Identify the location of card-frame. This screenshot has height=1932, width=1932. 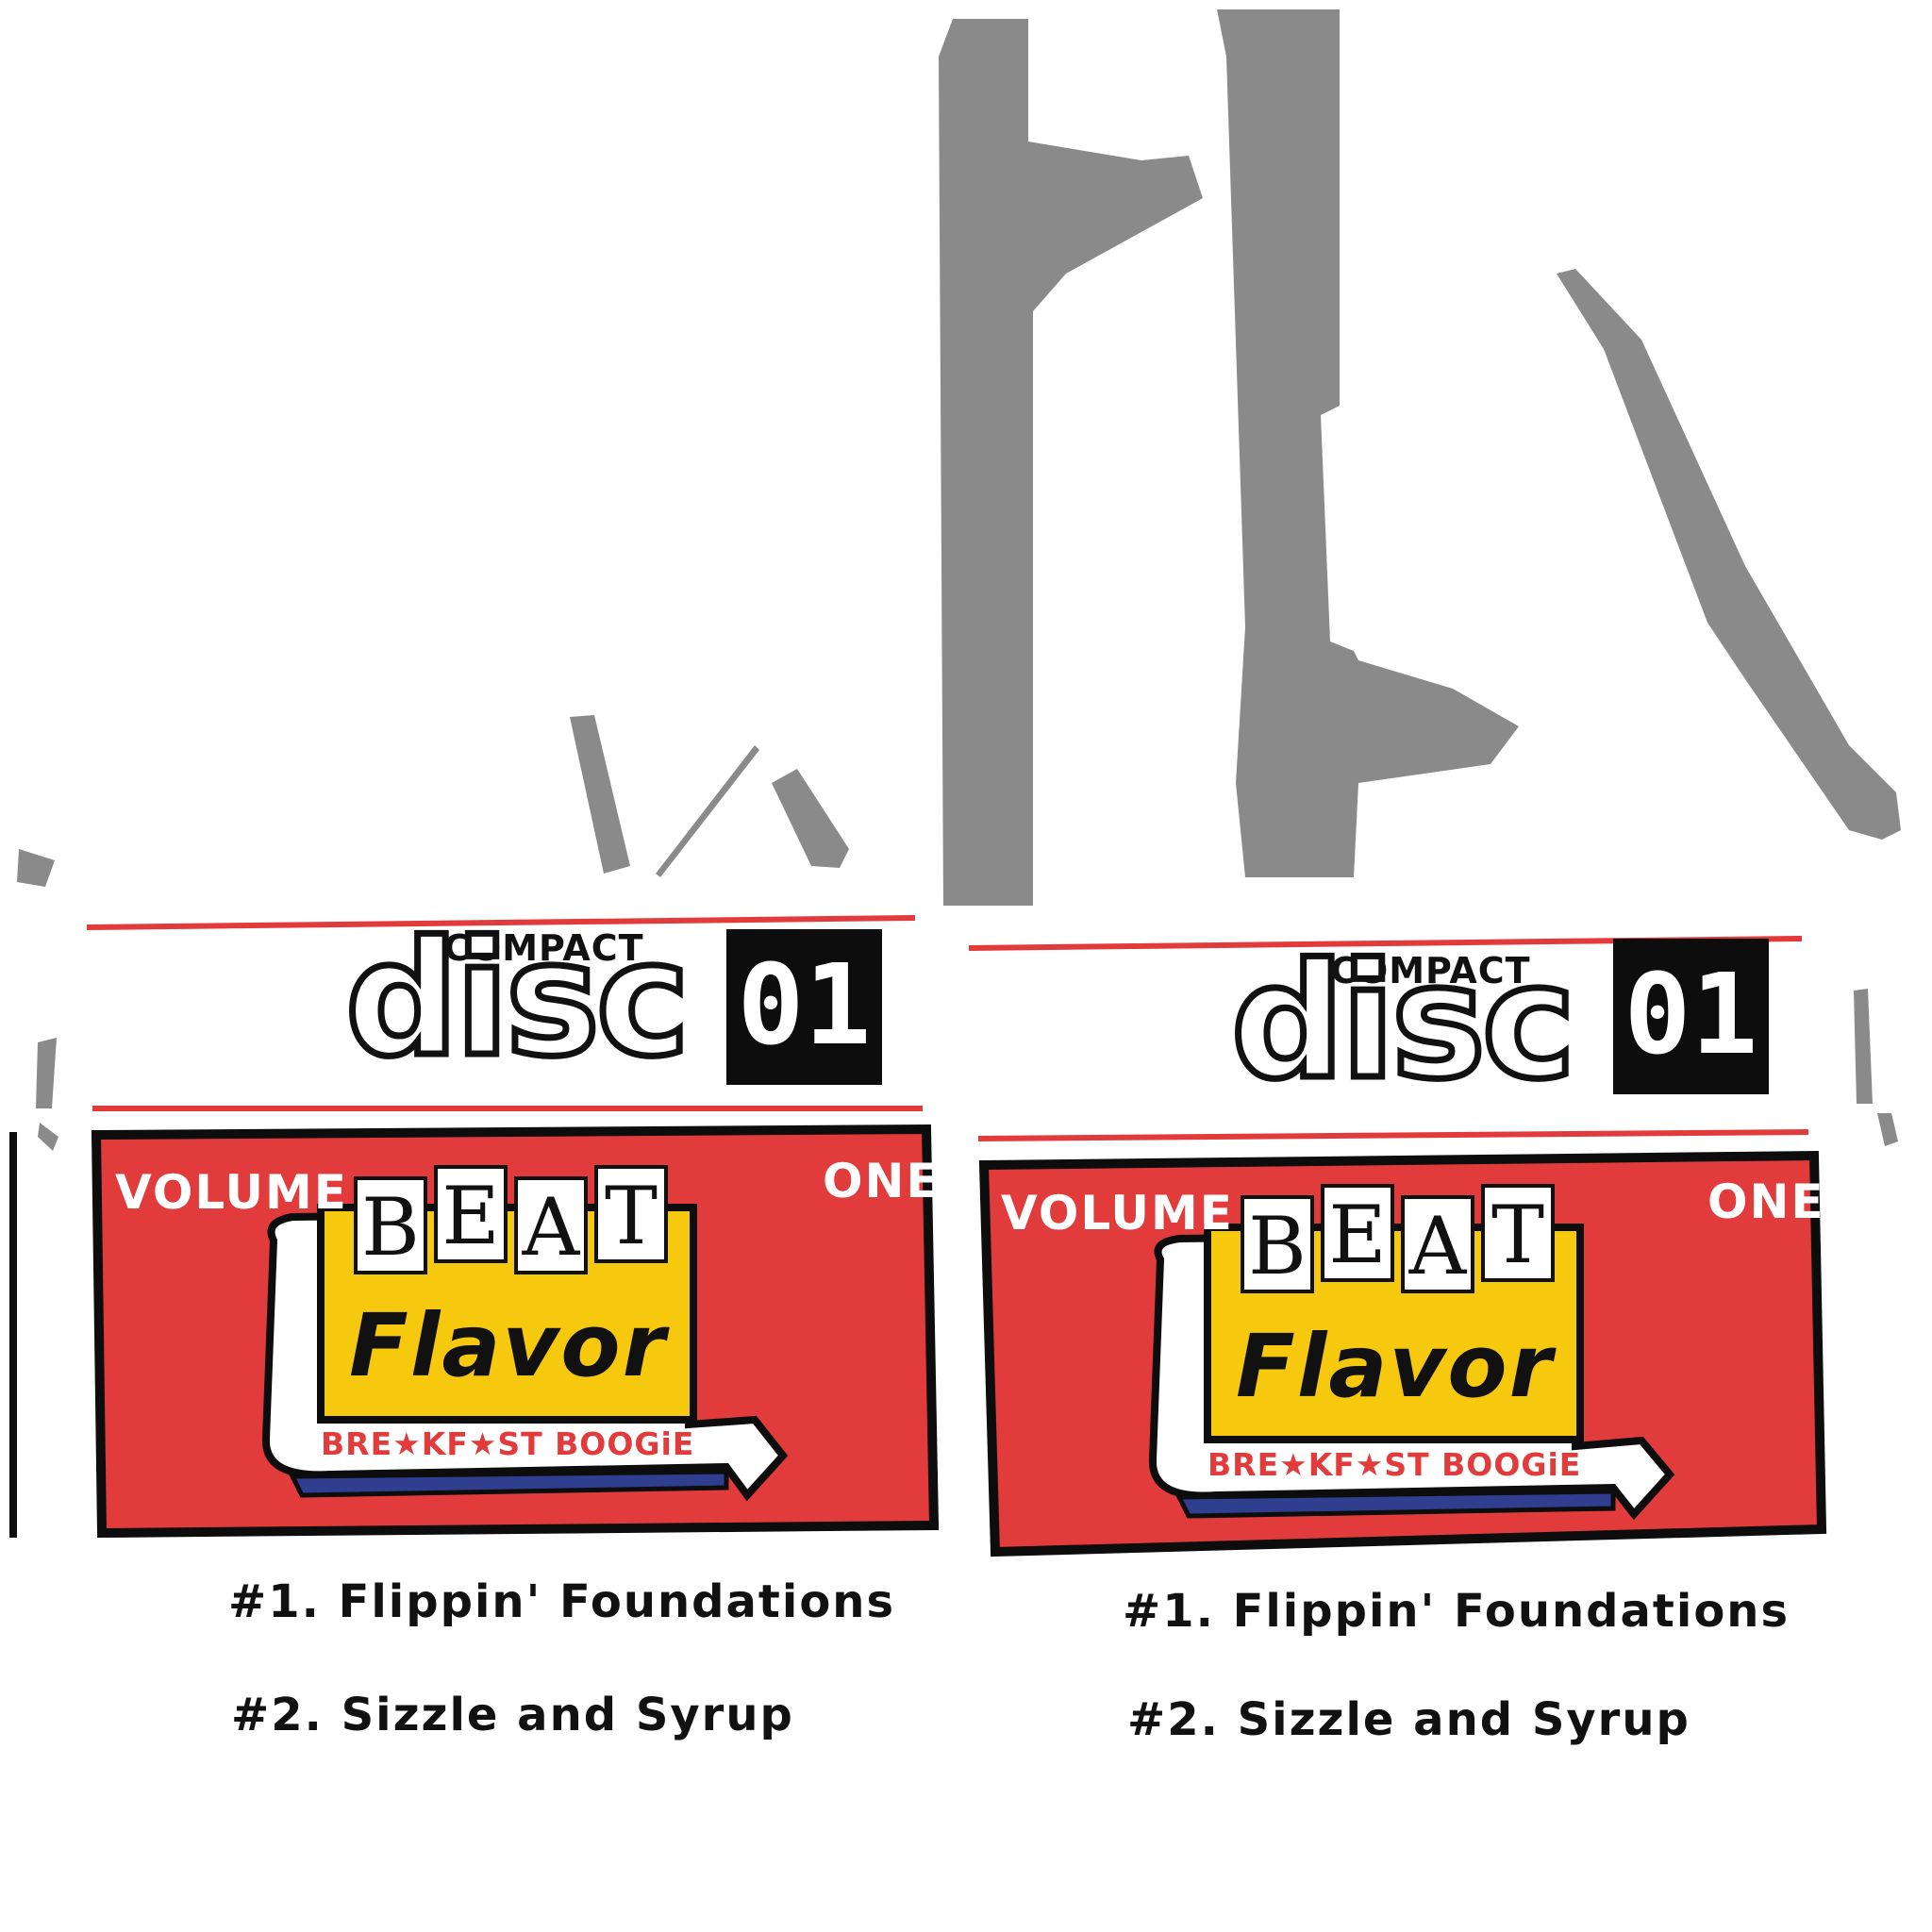
(505, 1220).